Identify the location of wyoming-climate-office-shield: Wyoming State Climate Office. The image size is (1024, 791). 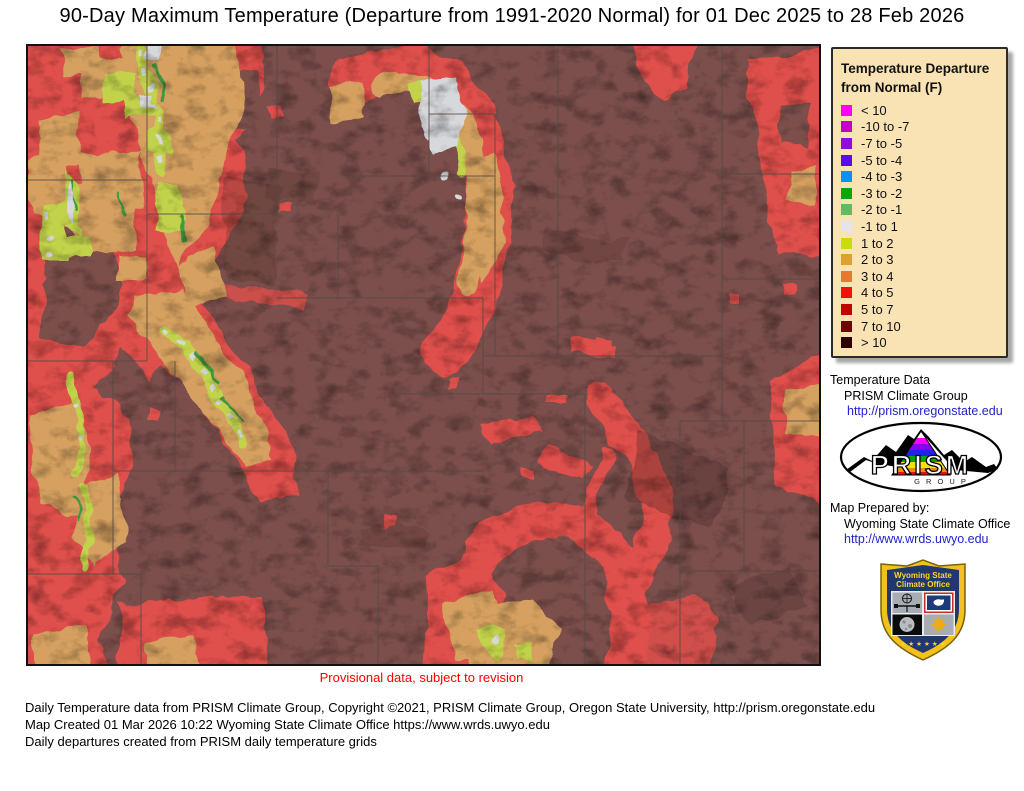
(923, 610).